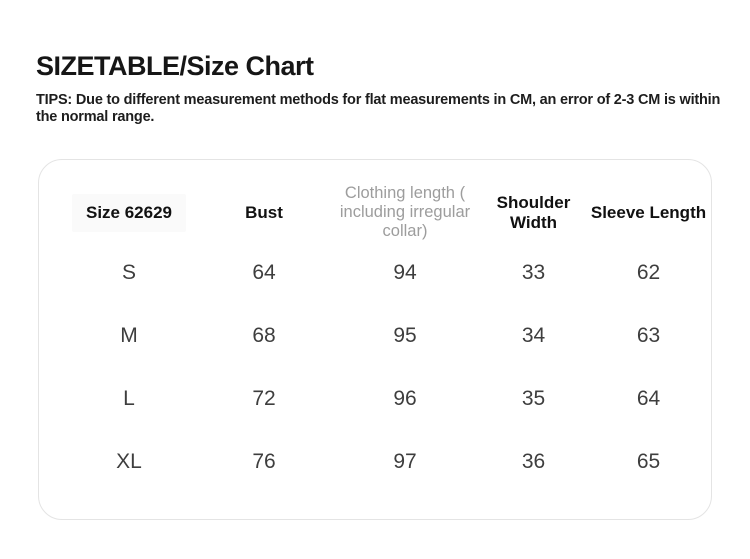  Describe the element at coordinates (405, 273) in the screenshot. I see `value-cell: 94` at that location.